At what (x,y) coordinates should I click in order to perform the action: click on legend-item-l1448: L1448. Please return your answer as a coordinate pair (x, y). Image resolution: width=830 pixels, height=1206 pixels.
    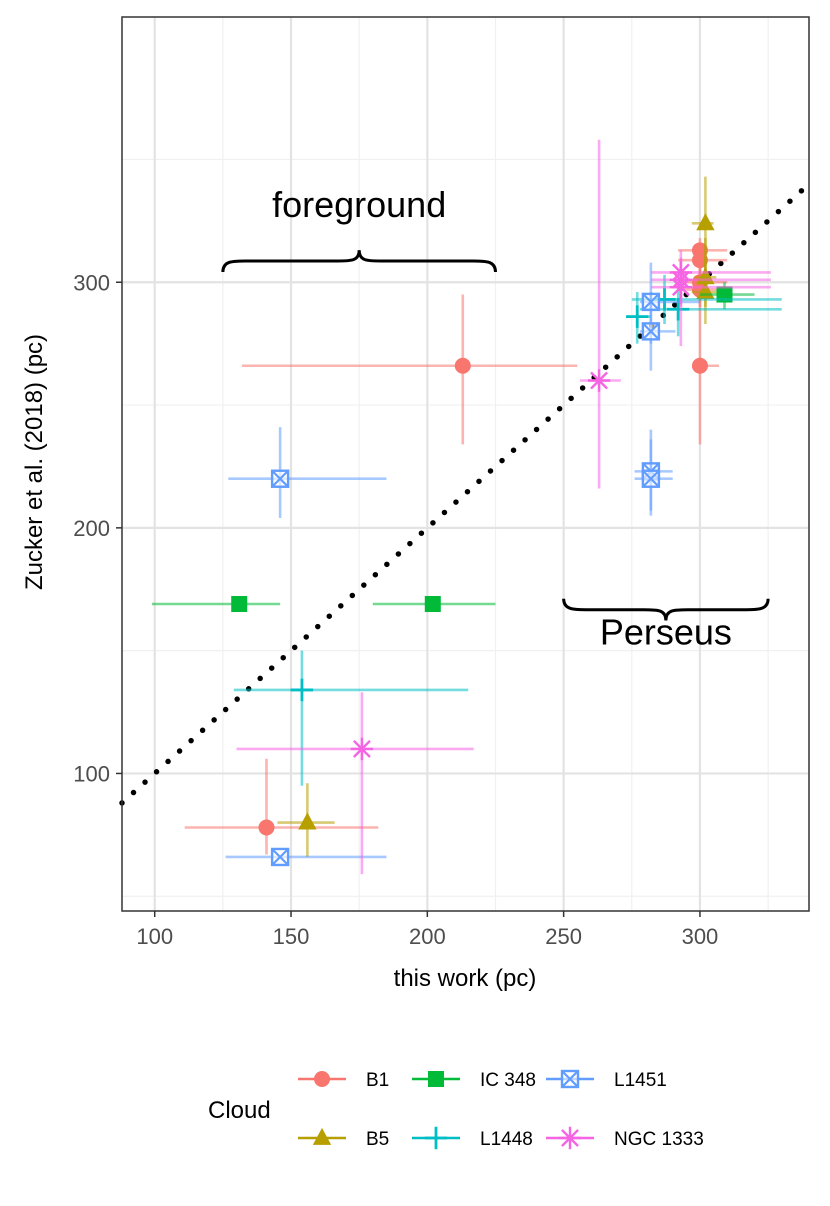
    Looking at the image, I should click on (472, 1138).